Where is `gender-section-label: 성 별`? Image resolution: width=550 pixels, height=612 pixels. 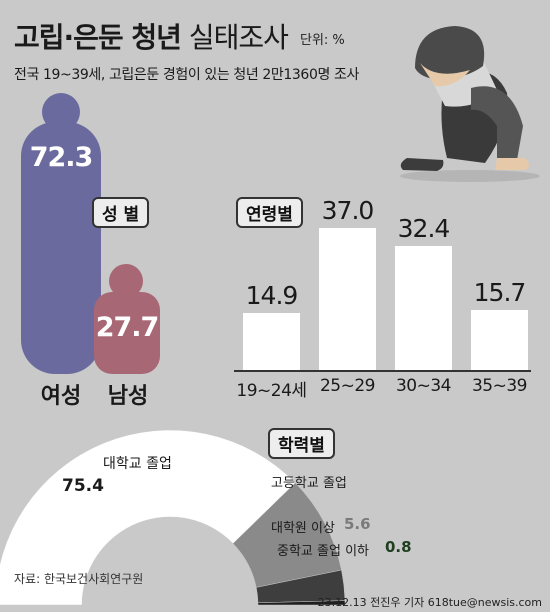 gender-section-label: 성 별 is located at coordinates (121, 212).